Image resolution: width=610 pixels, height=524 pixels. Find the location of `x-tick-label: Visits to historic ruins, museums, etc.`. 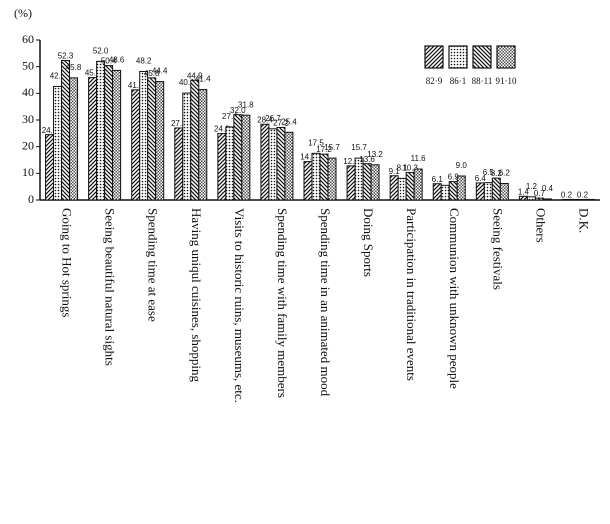

x-tick-label: Visits to historic ruins, museums, etc. is located at coordinates (239, 305).